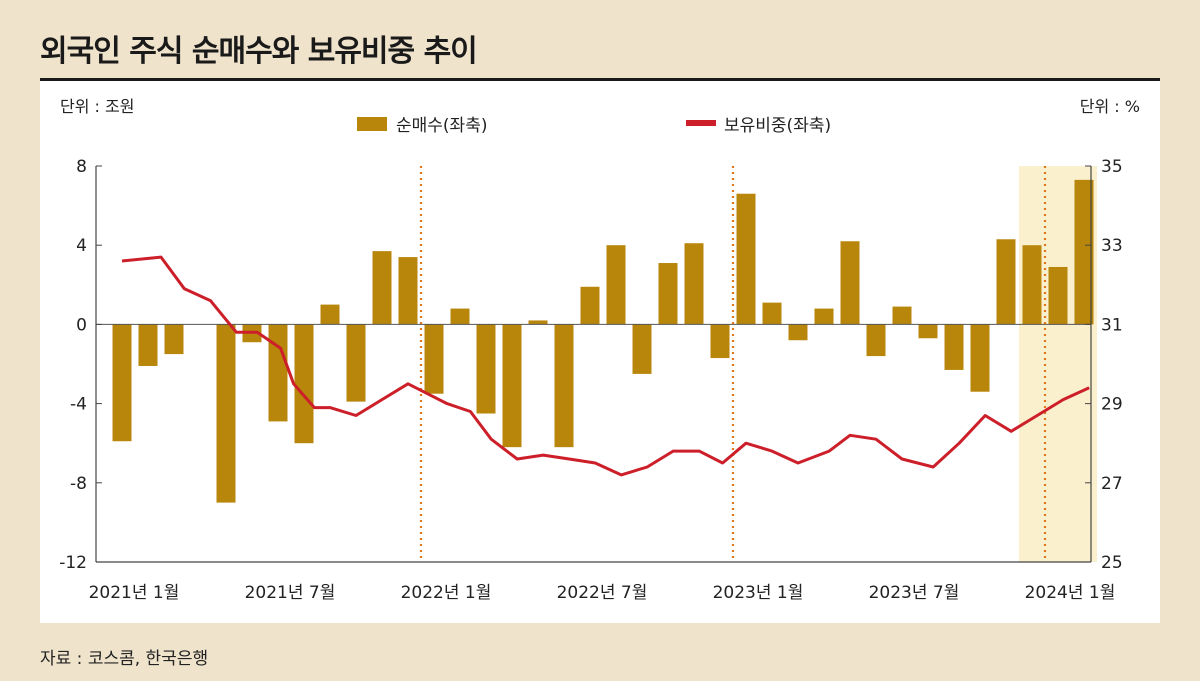 This screenshot has height=681, width=1200. I want to click on legend: 순매수(좌축) 보유비중(좌축), so click(594, 126).